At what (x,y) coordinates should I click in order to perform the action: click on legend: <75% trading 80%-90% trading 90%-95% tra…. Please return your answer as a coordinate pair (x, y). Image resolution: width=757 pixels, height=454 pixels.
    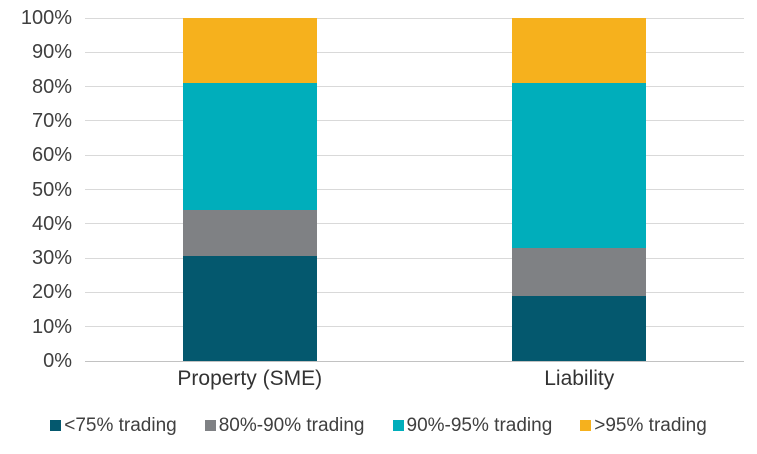
    Looking at the image, I should click on (378, 425).